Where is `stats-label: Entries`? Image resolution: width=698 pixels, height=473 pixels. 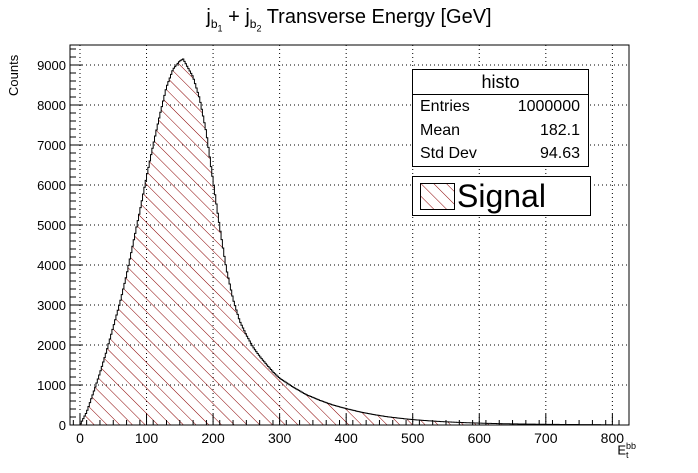
stats-label: Entries is located at coordinates (445, 106).